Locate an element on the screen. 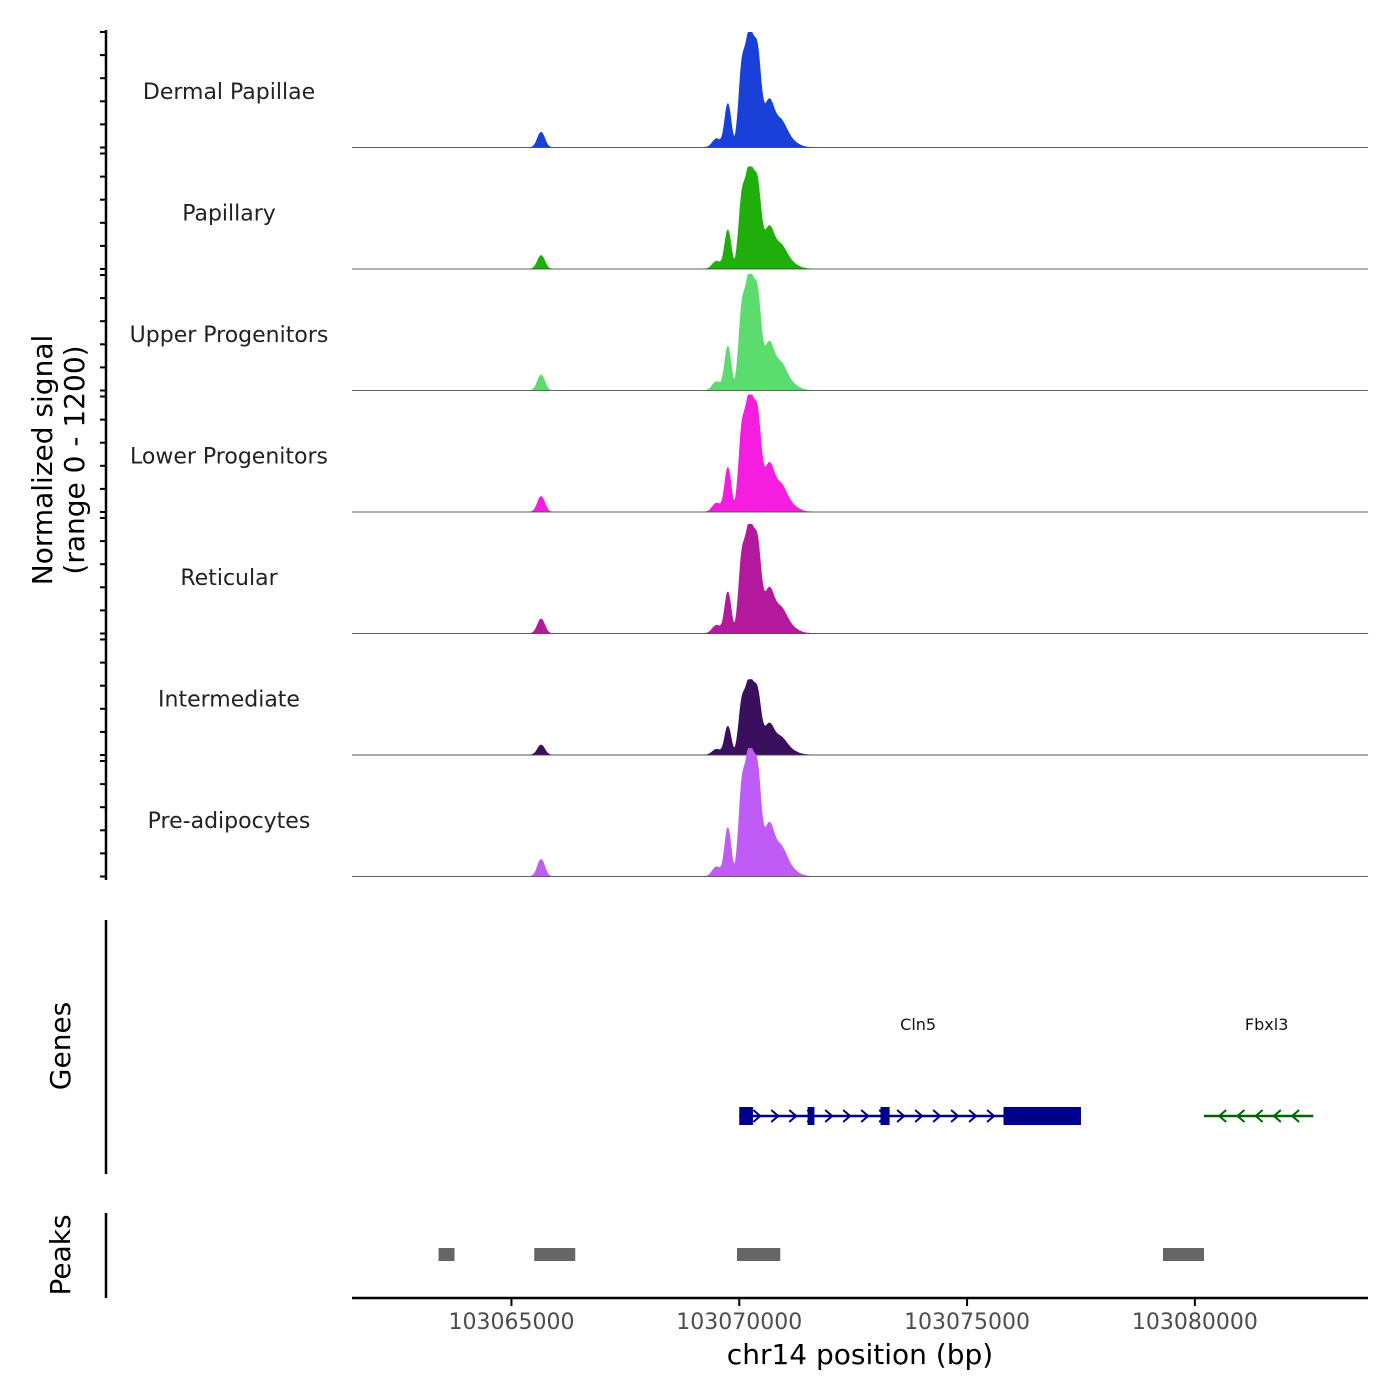 The height and width of the screenshot is (1400, 1400). gene: Cln5 is located at coordinates (910, 1070).